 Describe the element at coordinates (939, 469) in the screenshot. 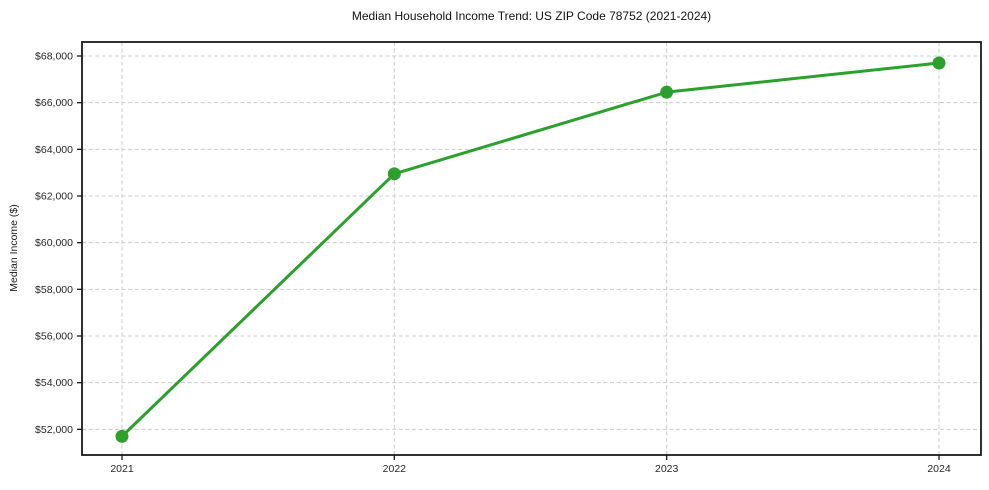

I see `x-tick-label: 2024` at that location.